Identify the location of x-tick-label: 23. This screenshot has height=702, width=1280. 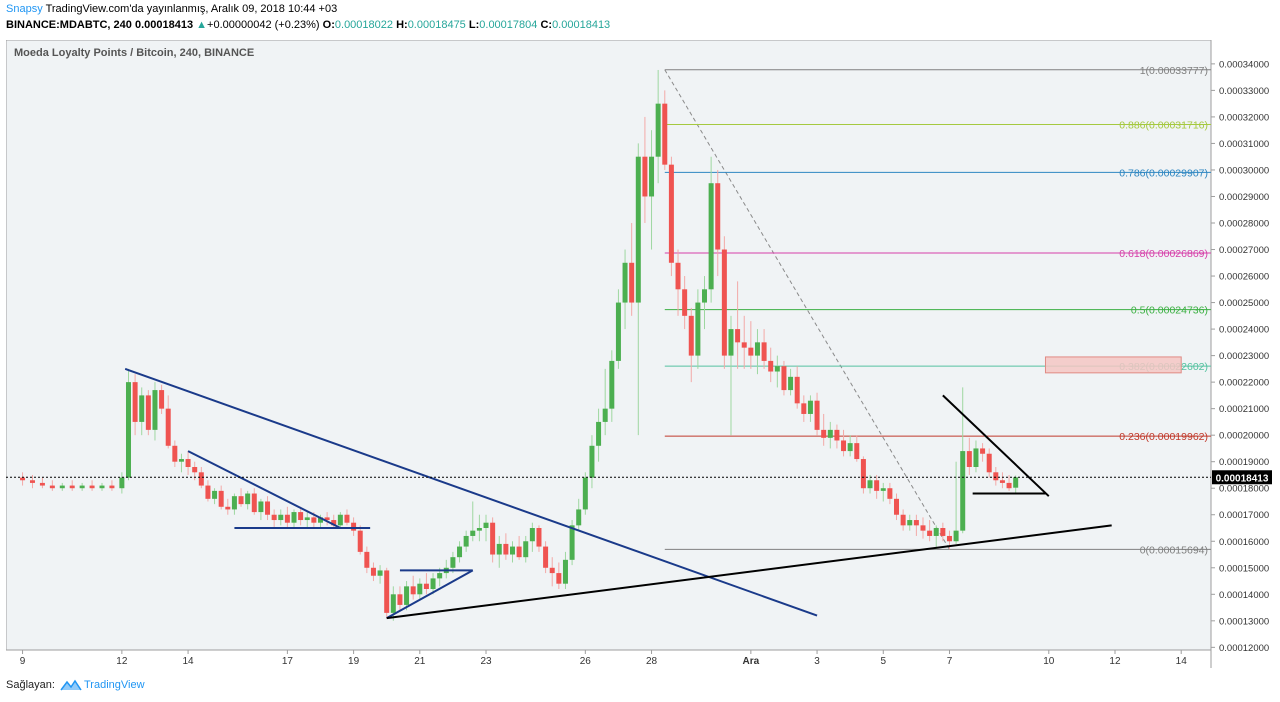
(486, 661).